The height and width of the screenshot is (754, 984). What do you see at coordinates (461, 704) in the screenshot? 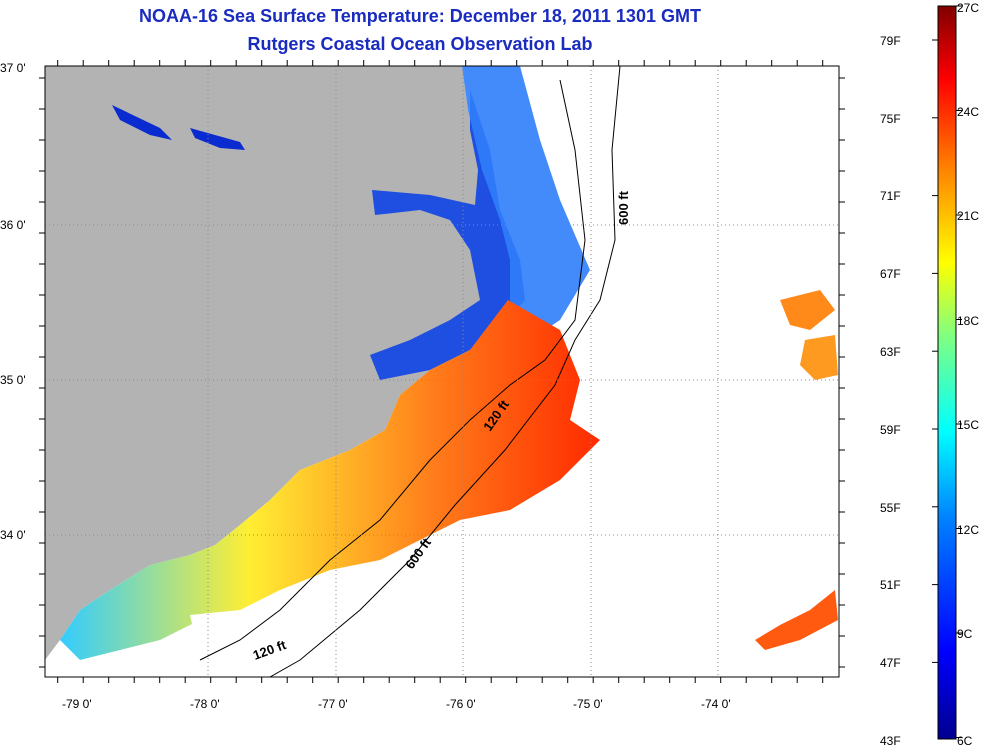
I see `lon-label: -76 0'` at bounding box center [461, 704].